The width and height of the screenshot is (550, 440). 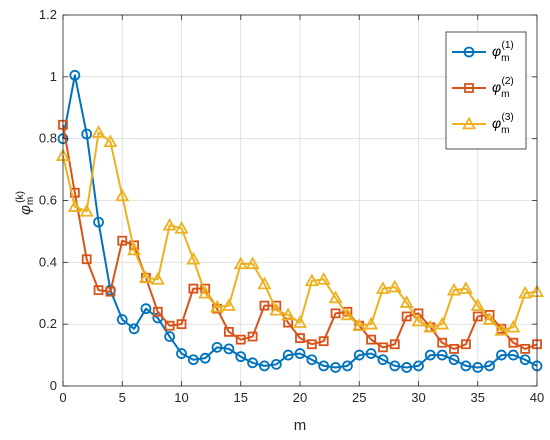 What do you see at coordinates (20, 197) in the screenshot?
I see `y-axis-superscript: (k)` at bounding box center [20, 197].